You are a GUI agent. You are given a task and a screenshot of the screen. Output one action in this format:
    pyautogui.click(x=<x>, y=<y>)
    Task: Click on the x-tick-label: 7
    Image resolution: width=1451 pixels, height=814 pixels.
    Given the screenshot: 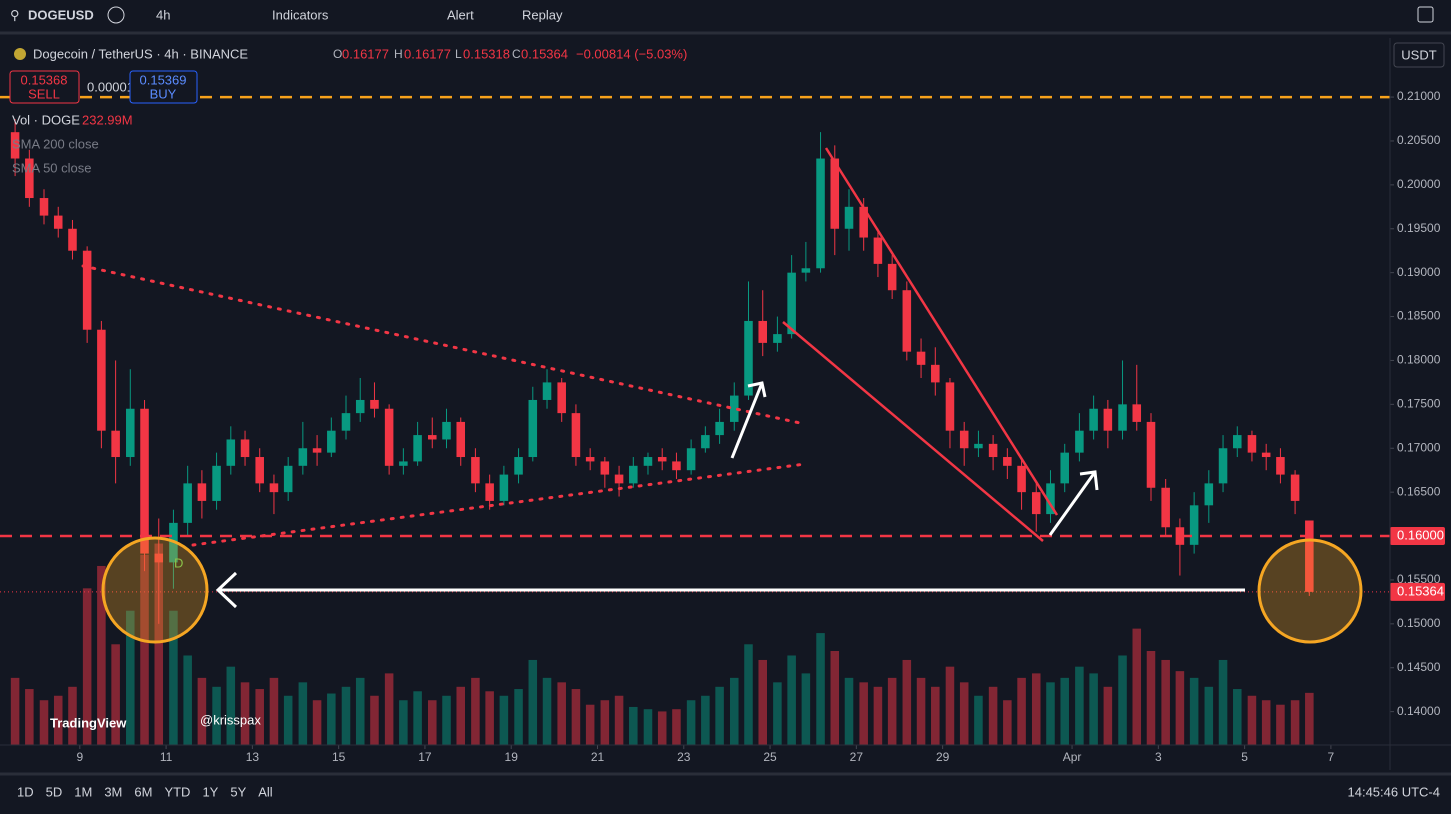 What is the action you would take?
    pyautogui.click(x=1331, y=757)
    